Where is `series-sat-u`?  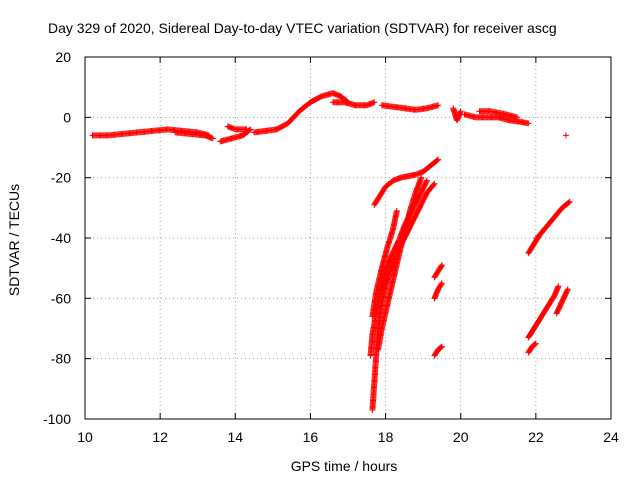
series-sat-u is located at coordinates (535, 238).